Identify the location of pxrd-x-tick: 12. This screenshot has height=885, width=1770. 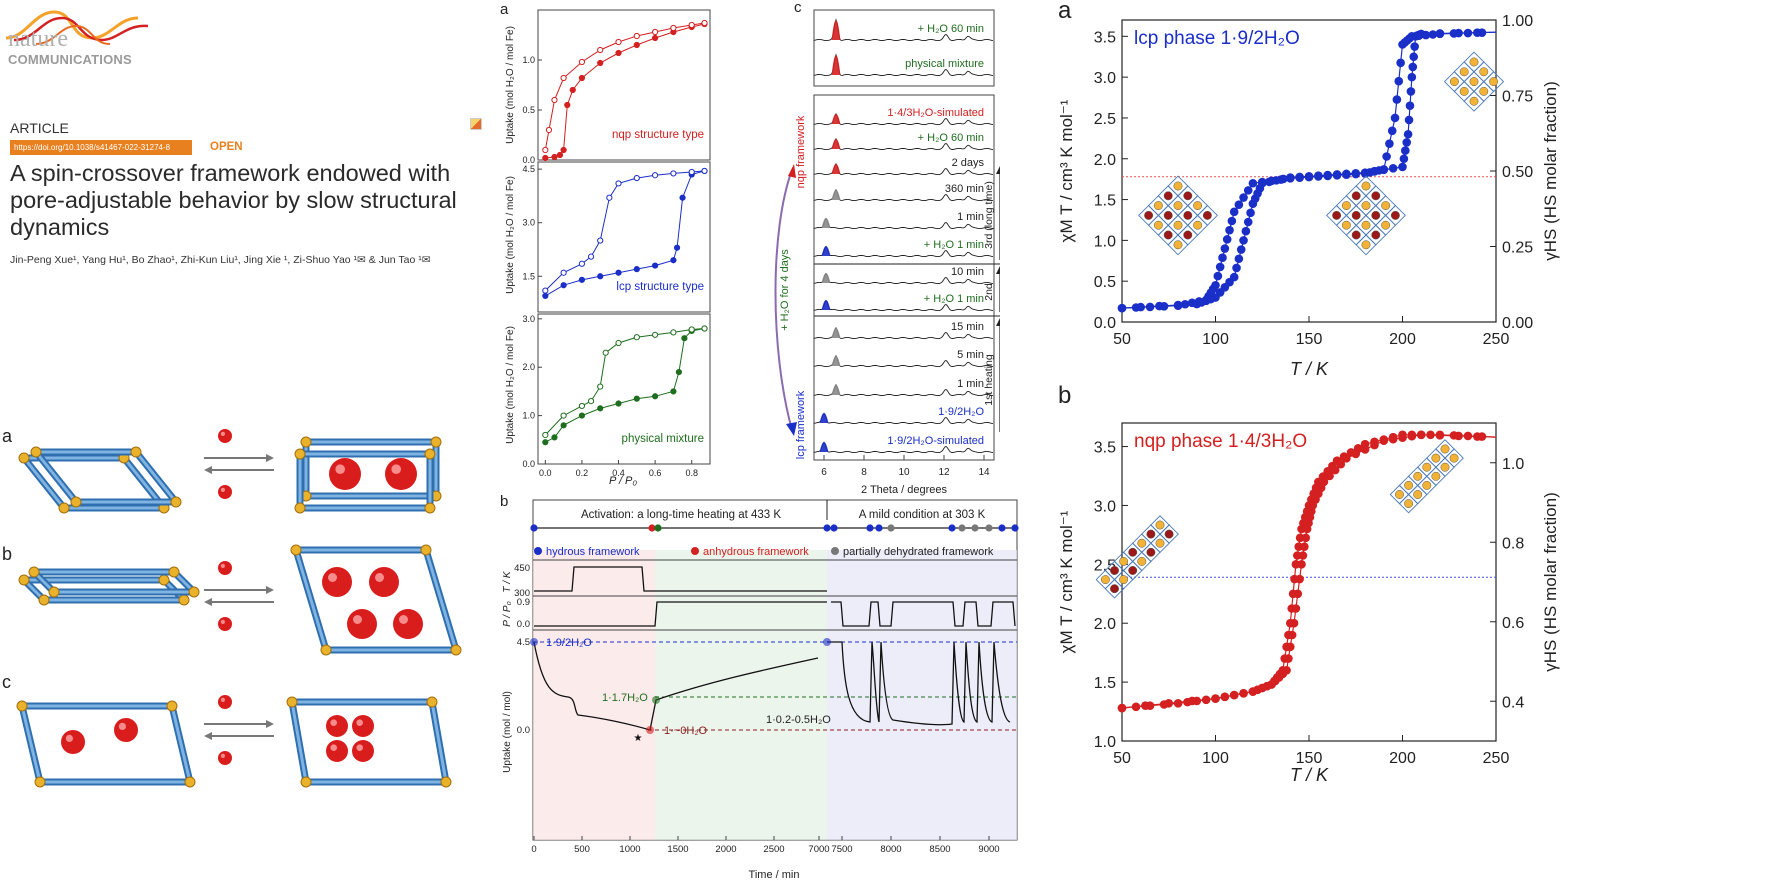
(944, 472).